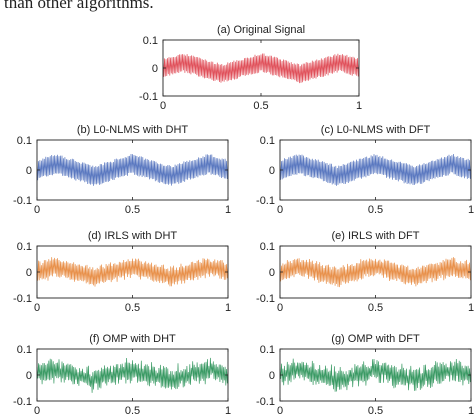 The width and height of the screenshot is (474, 420). I want to click on panel-title: (e) IRLS with DFT, so click(375, 236).